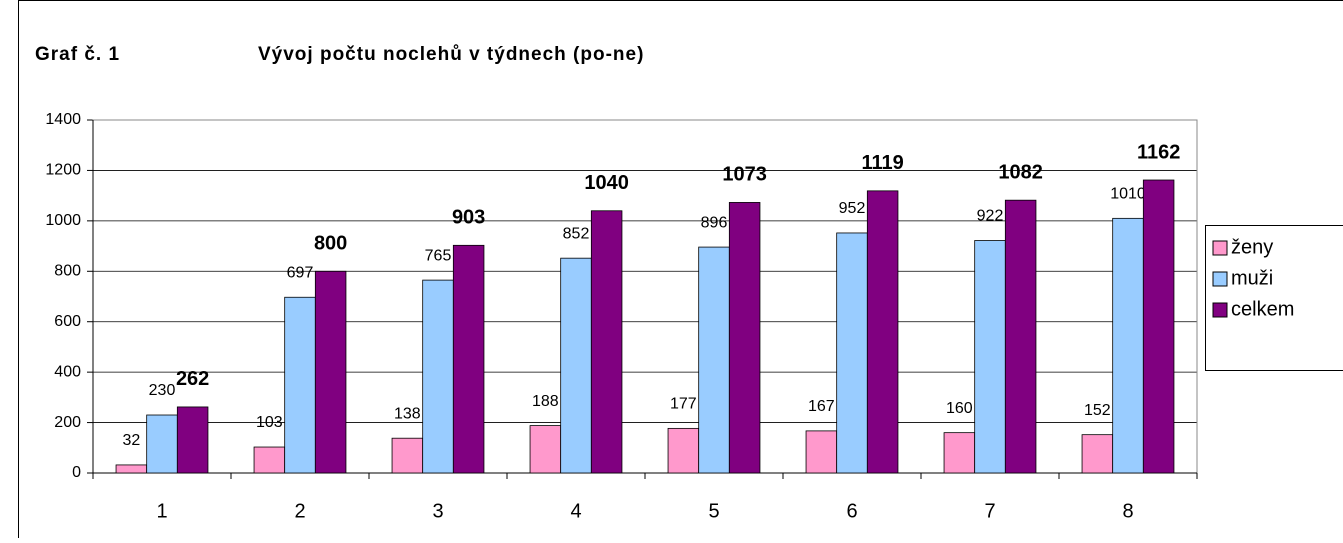 This screenshot has width=1343, height=543. Describe the element at coordinates (1262, 309) in the screenshot. I see `legend-label: celkem` at that location.